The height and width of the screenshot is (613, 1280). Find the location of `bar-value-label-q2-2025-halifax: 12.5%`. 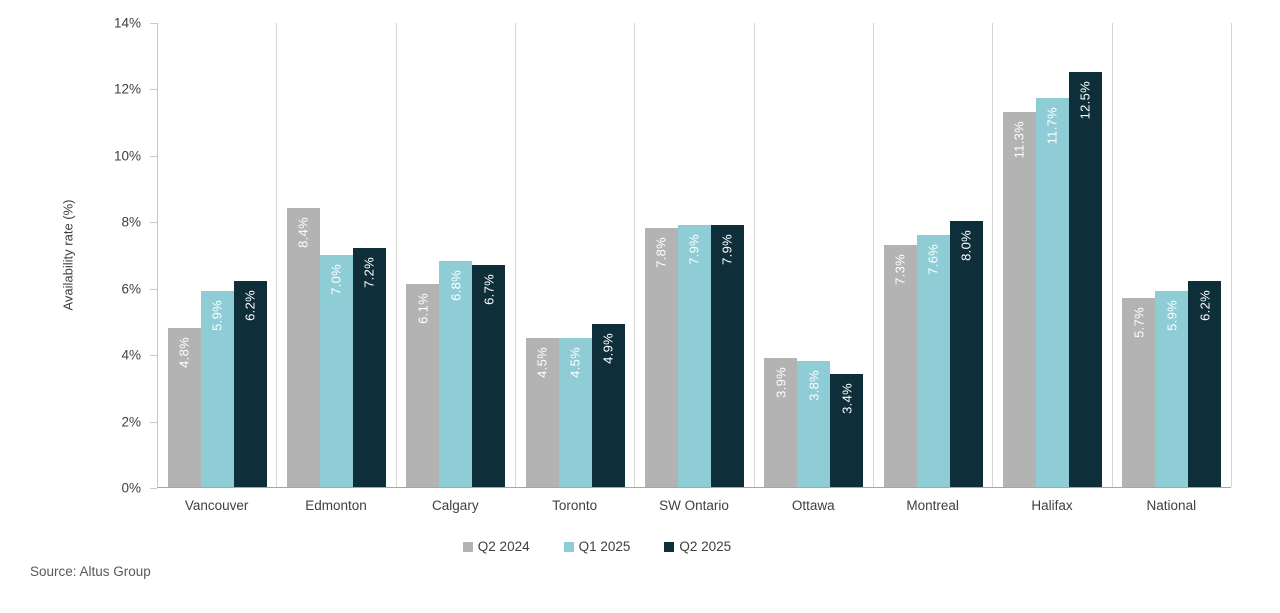

bar-value-label-q2-2025-halifax: 12.5% is located at coordinates (1085, 100).